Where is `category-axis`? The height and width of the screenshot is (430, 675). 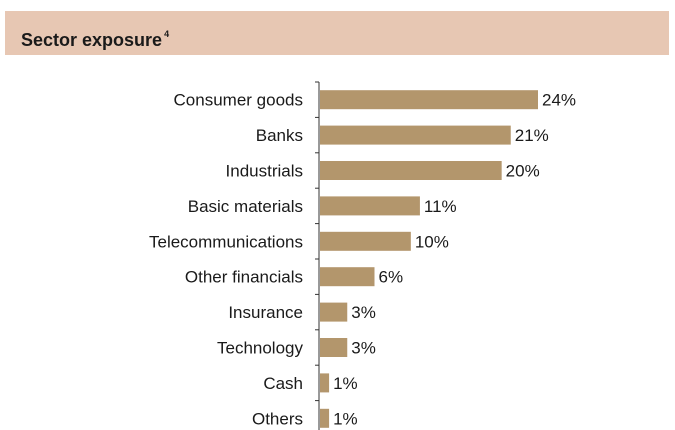 category-axis is located at coordinates (317, 255).